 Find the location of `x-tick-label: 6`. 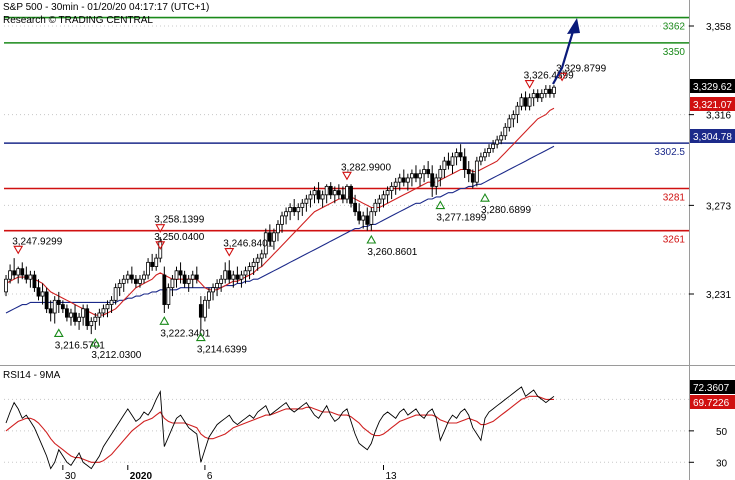

x-tick-label: 6 is located at coordinates (210, 475).